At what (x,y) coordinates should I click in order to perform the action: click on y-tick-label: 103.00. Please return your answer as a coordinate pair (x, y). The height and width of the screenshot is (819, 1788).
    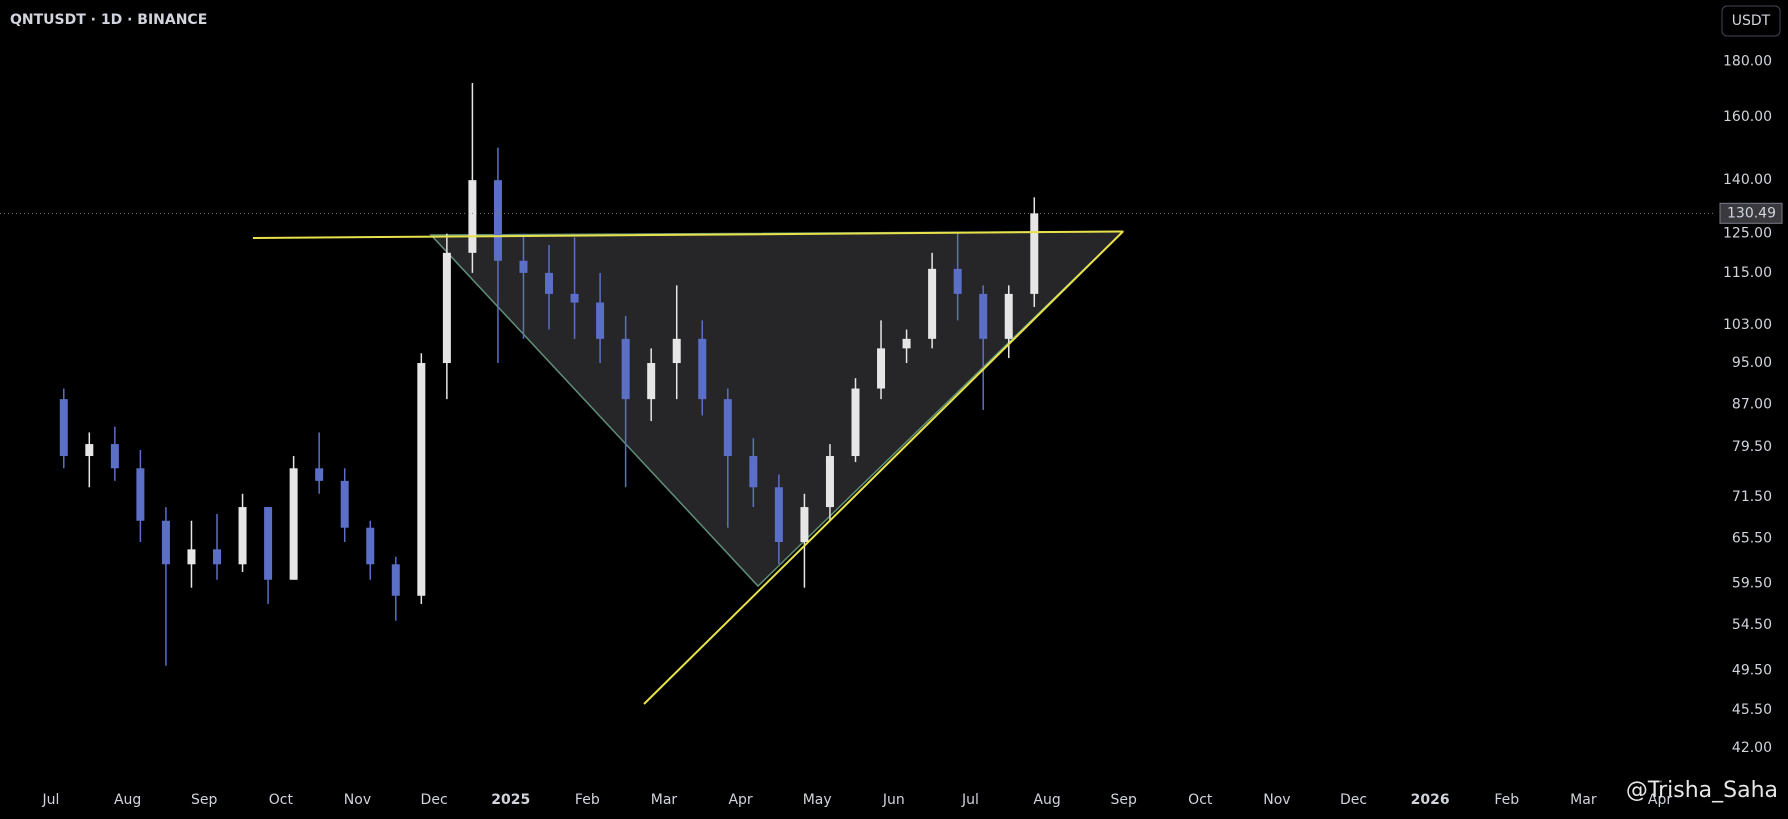
    Looking at the image, I should click on (1747, 325).